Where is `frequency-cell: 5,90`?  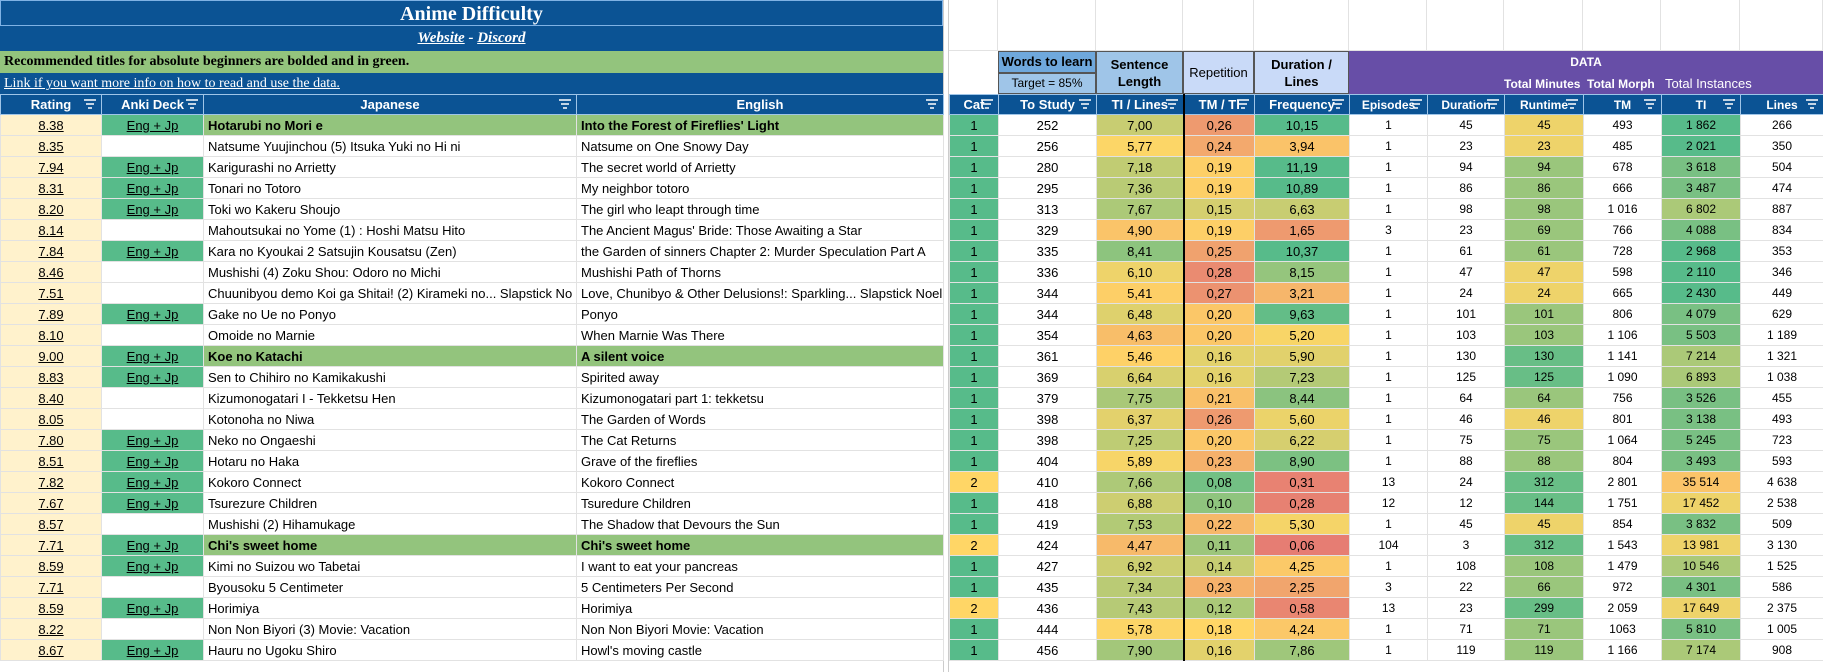
frequency-cell: 5,90 is located at coordinates (1302, 356).